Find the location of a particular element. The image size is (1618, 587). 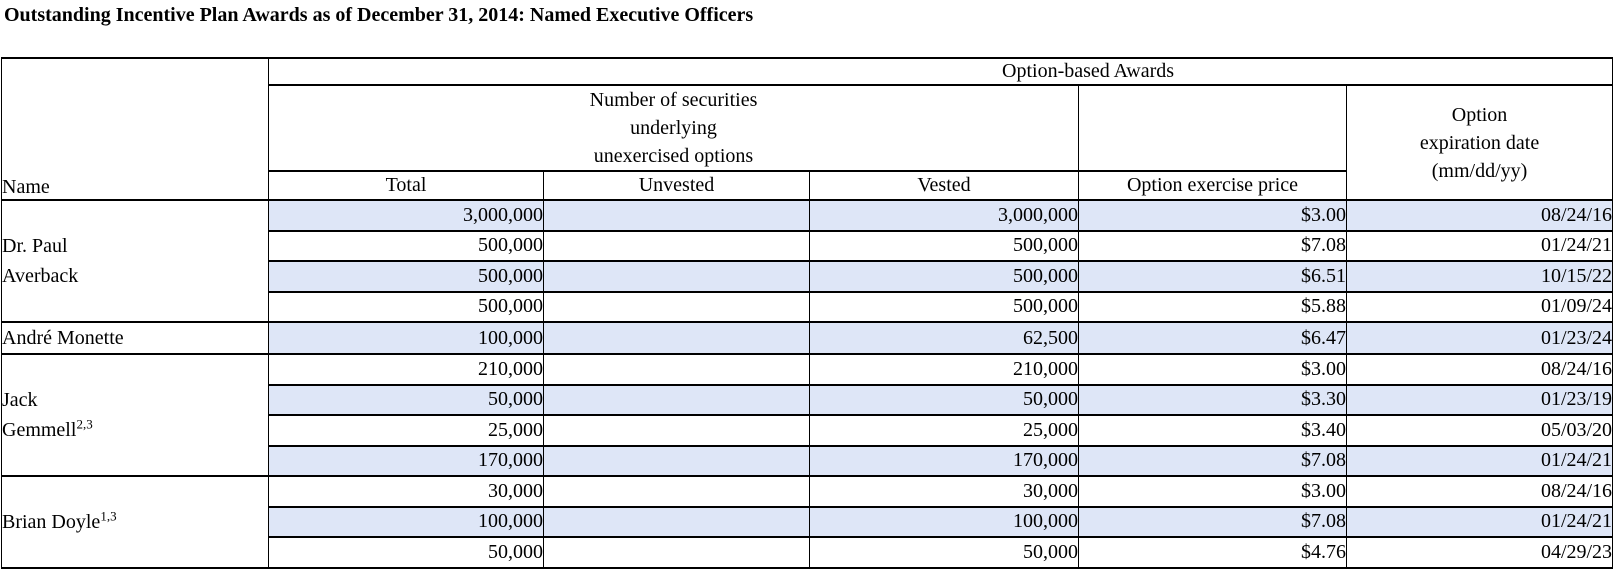

total-cell: 210,000 is located at coordinates (406, 369).